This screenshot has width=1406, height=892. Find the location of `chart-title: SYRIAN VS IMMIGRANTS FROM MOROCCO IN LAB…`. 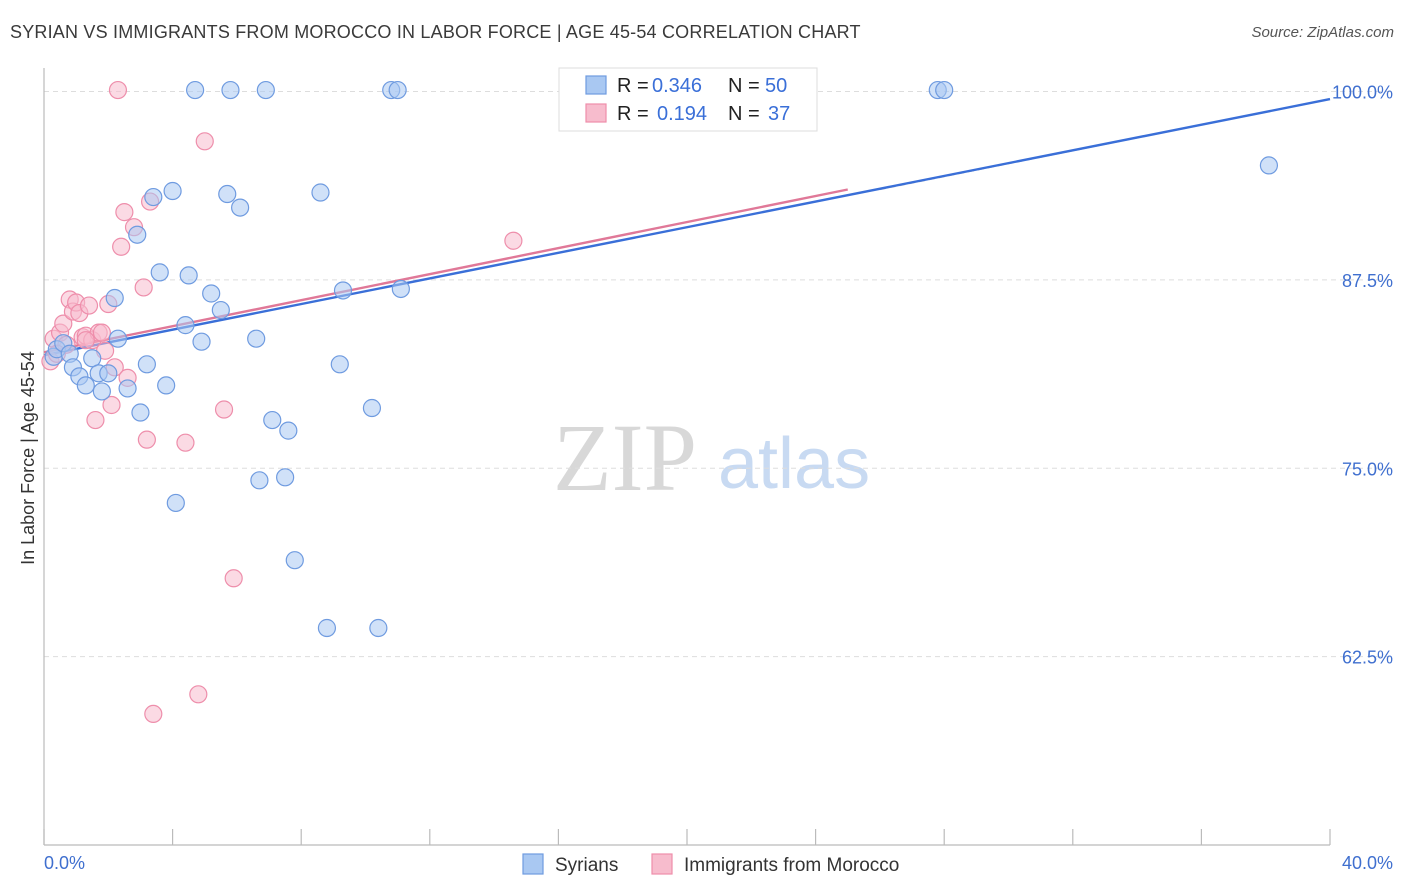

chart-title: SYRIAN VS IMMIGRANTS FROM MOROCCO IN LAB… is located at coordinates (435, 32).